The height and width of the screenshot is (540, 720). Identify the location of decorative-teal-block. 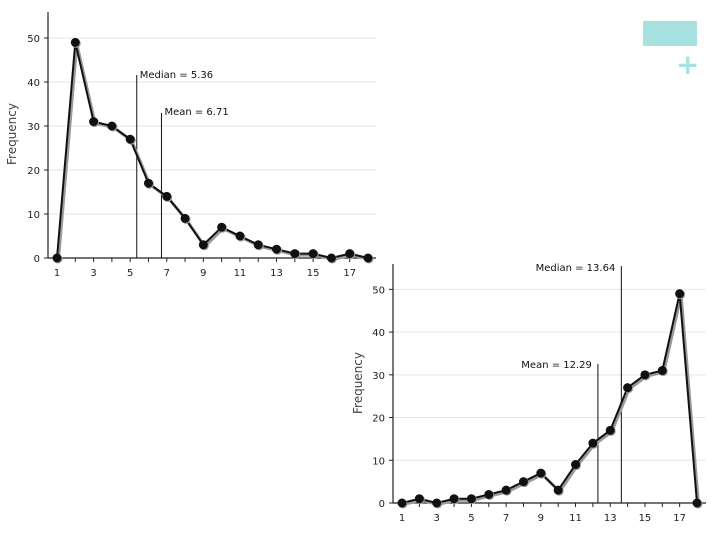
(670, 33).